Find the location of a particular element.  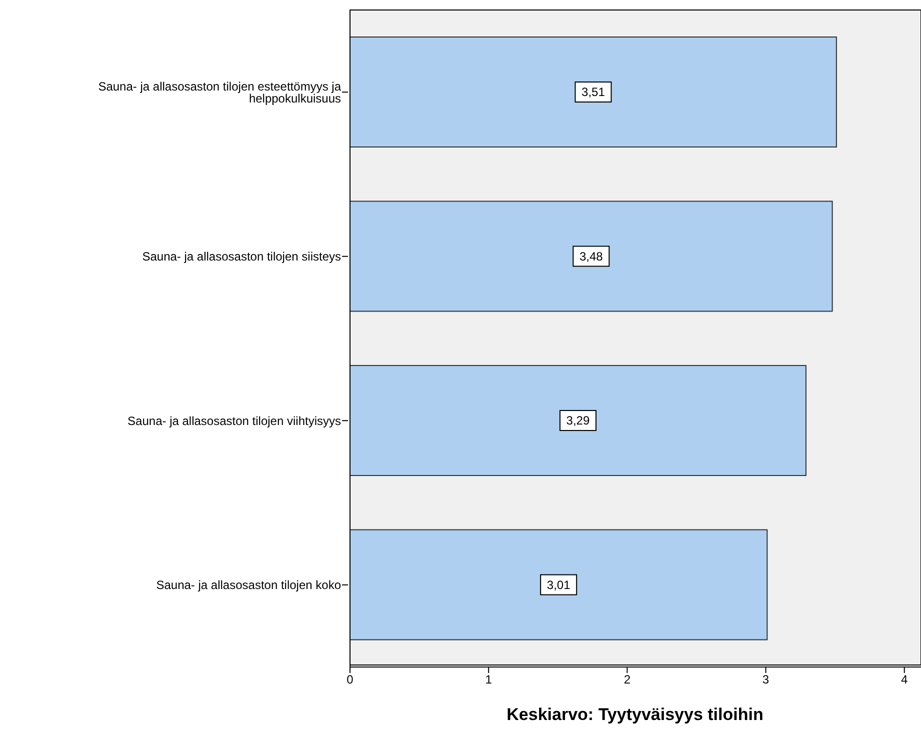

data-label: 3,01 is located at coordinates (558, 585).